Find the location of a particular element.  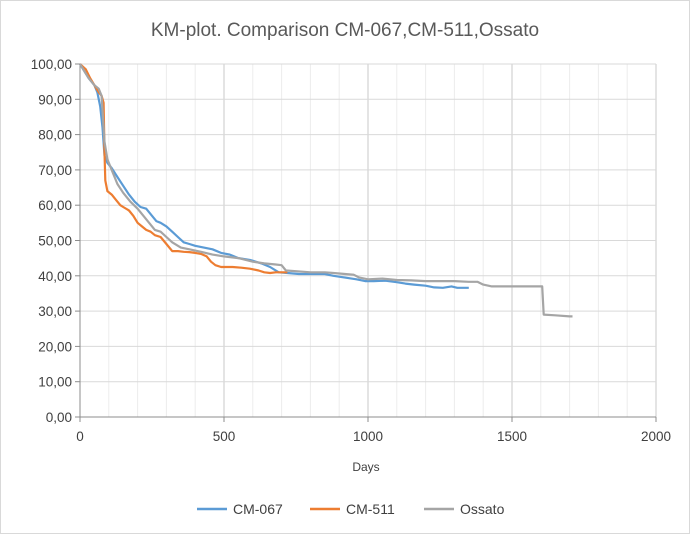

x-tick-label: 1000 is located at coordinates (368, 436).